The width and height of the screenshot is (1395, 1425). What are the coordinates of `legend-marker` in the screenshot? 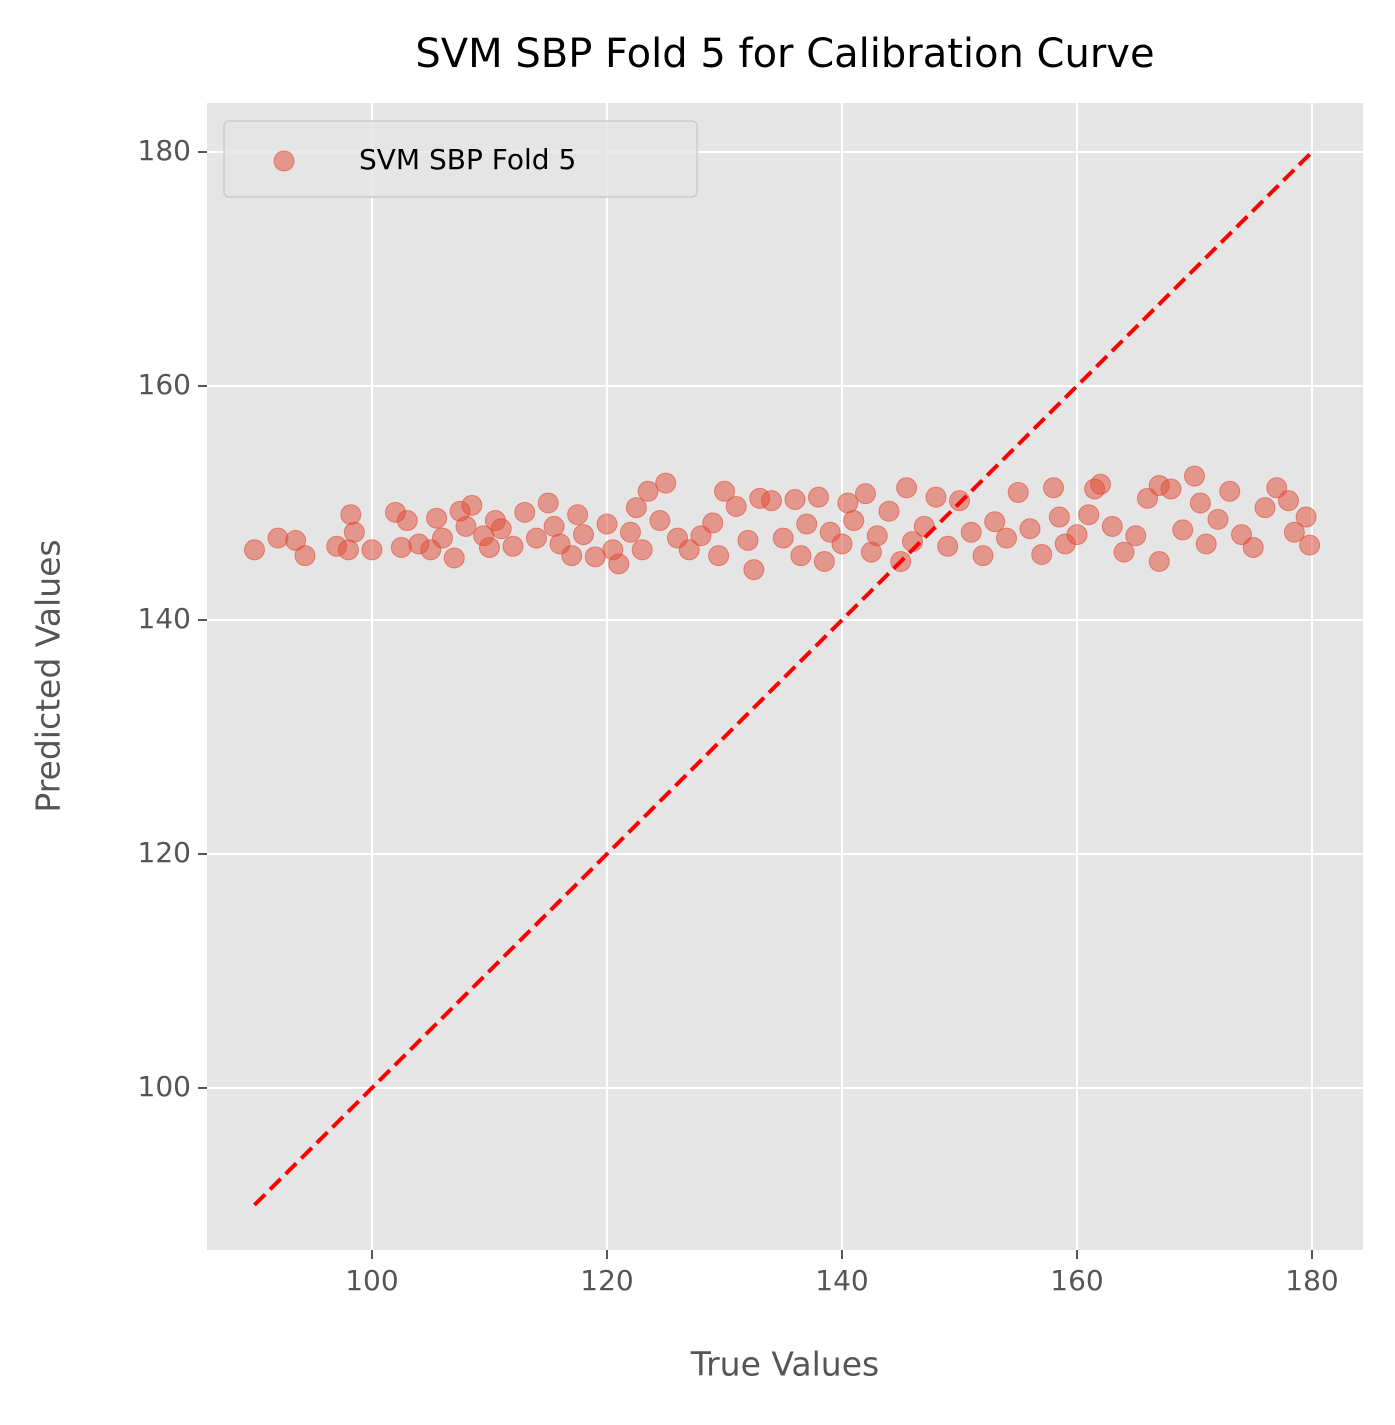 It's located at (284, 161).